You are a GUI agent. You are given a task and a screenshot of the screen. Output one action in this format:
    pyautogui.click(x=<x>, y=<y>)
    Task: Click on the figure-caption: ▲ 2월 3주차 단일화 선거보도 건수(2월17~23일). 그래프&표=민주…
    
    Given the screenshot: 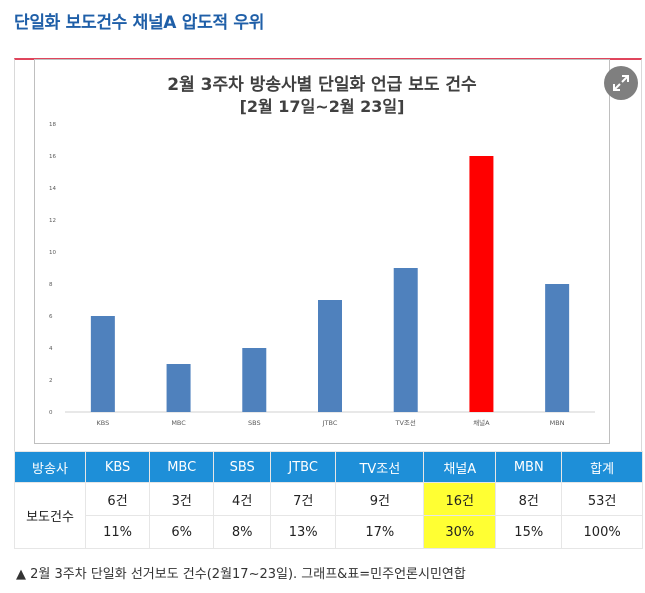 What is the action you would take?
    pyautogui.click(x=241, y=574)
    